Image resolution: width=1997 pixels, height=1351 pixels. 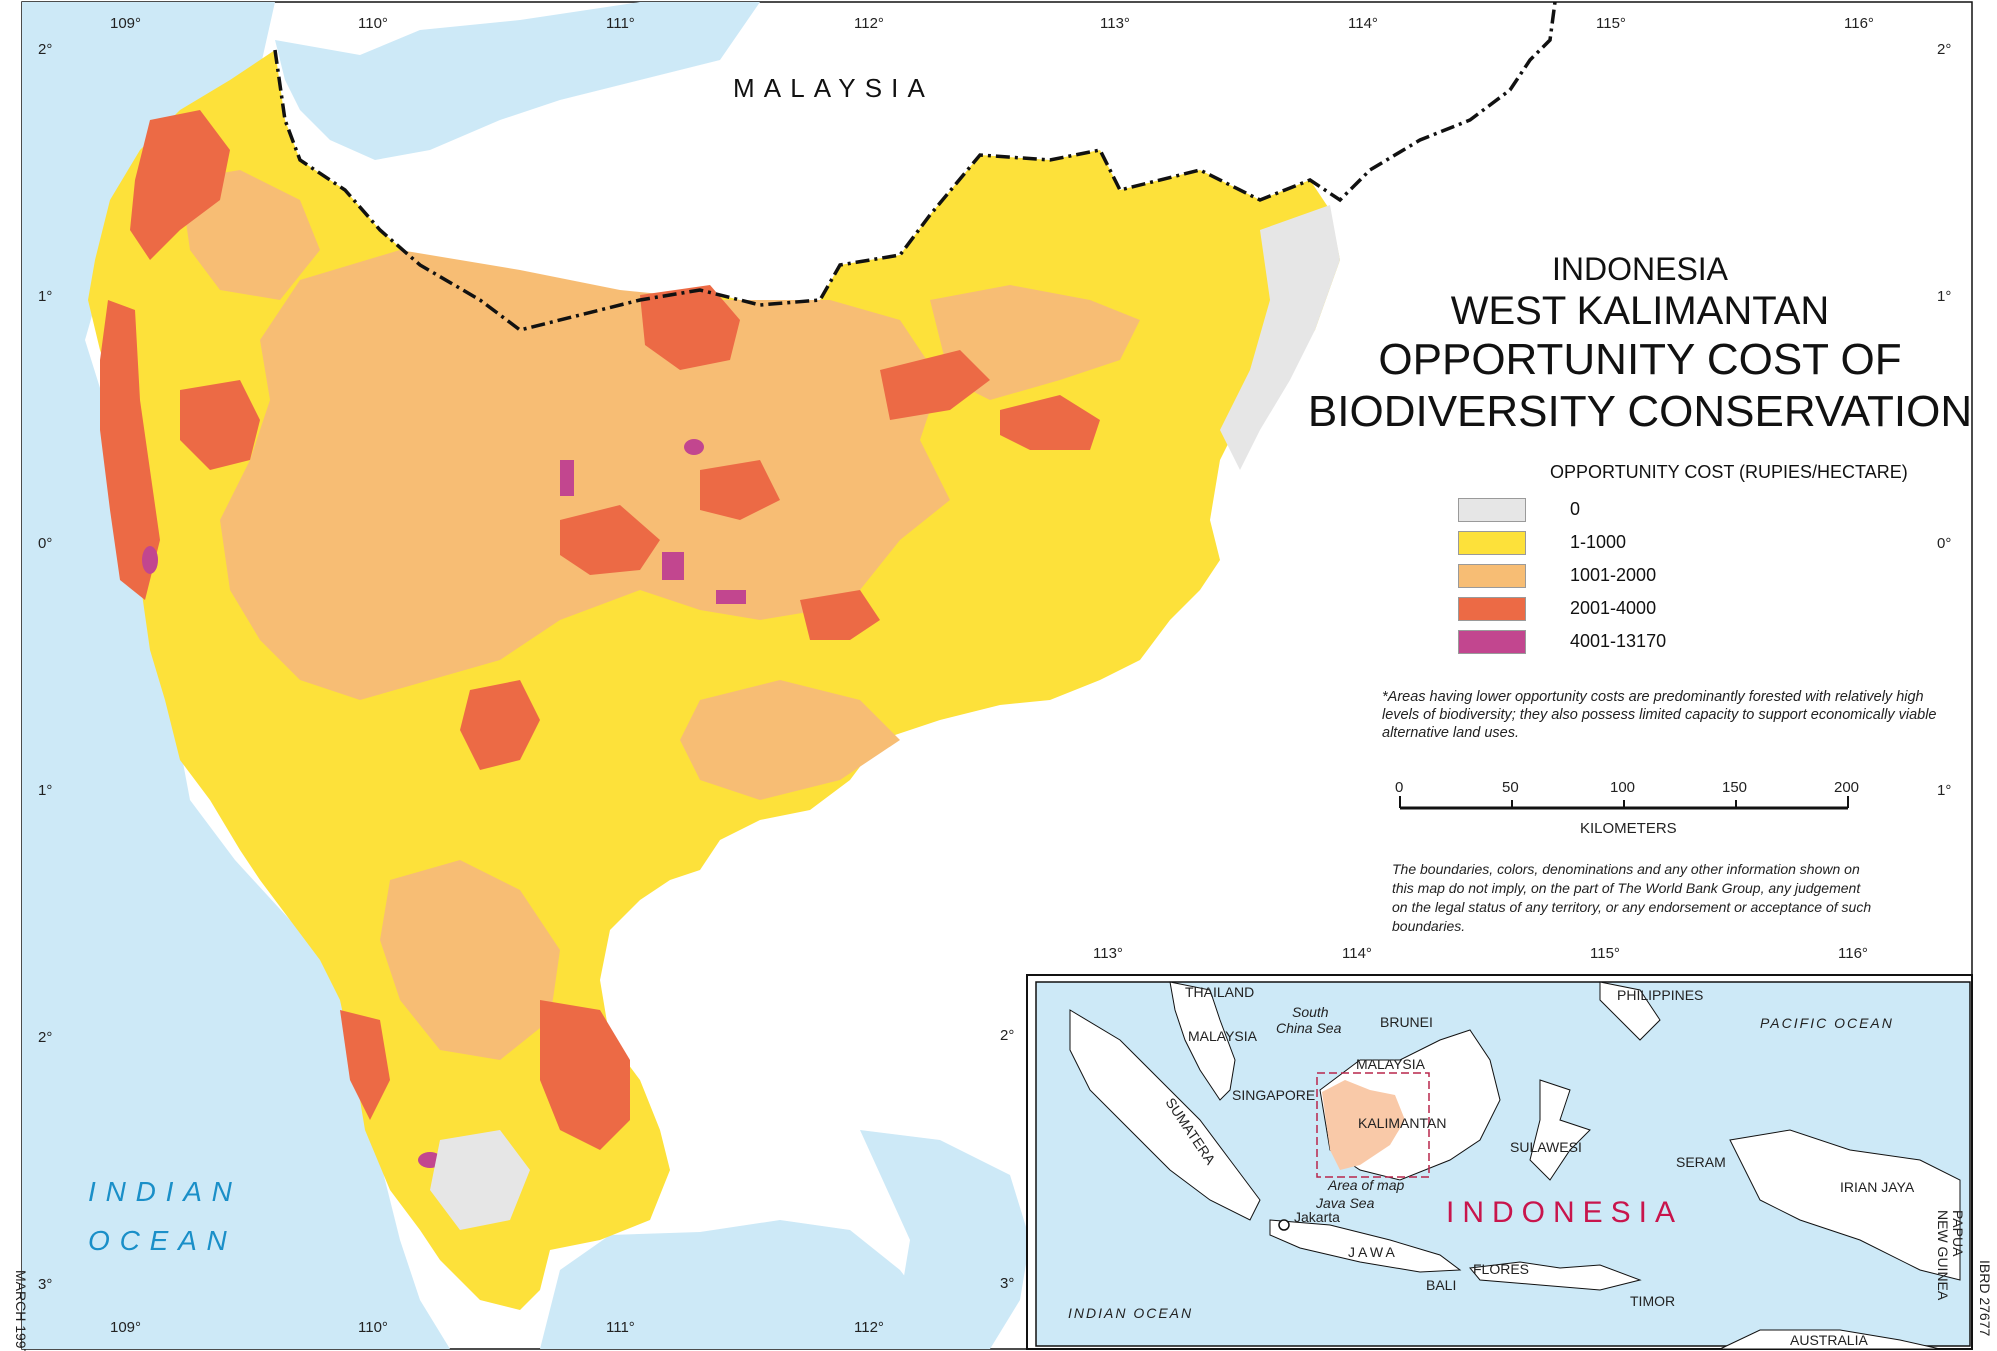 What do you see at coordinates (1734, 787) in the screenshot?
I see `scale-tick-label: 150` at bounding box center [1734, 787].